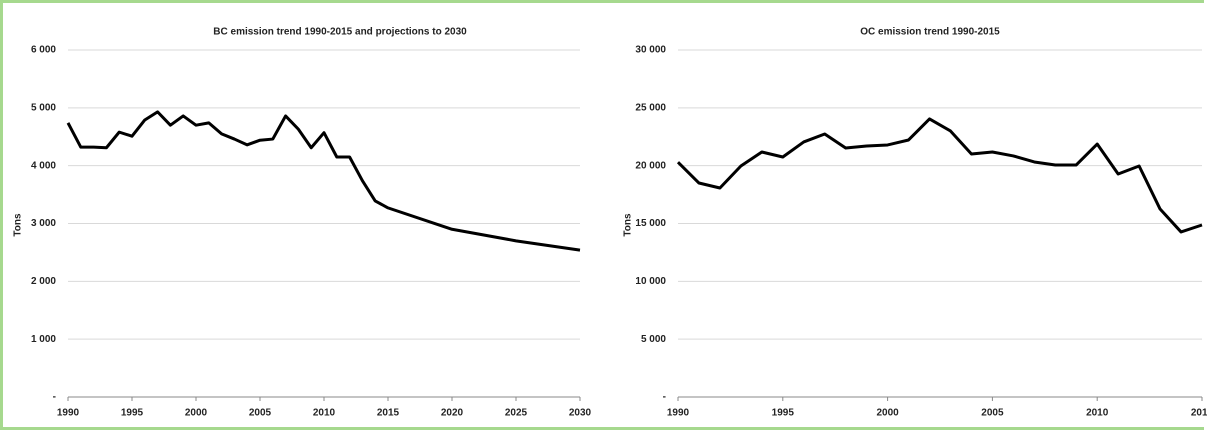 This screenshot has height=430, width=1207. Describe the element at coordinates (650, 165) in the screenshot. I see `y-tick-label: 20 000` at that location.